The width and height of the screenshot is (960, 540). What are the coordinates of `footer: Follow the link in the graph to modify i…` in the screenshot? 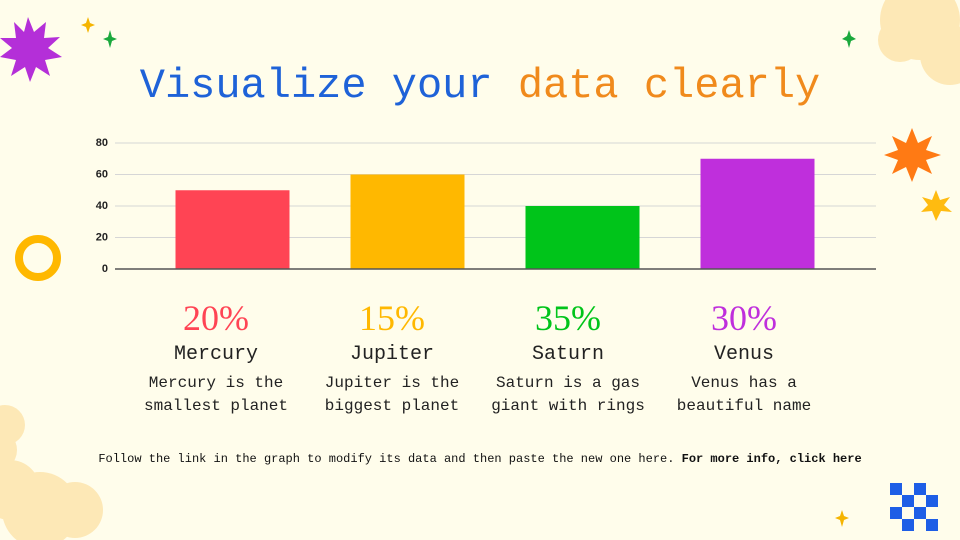 It's located at (480, 459).